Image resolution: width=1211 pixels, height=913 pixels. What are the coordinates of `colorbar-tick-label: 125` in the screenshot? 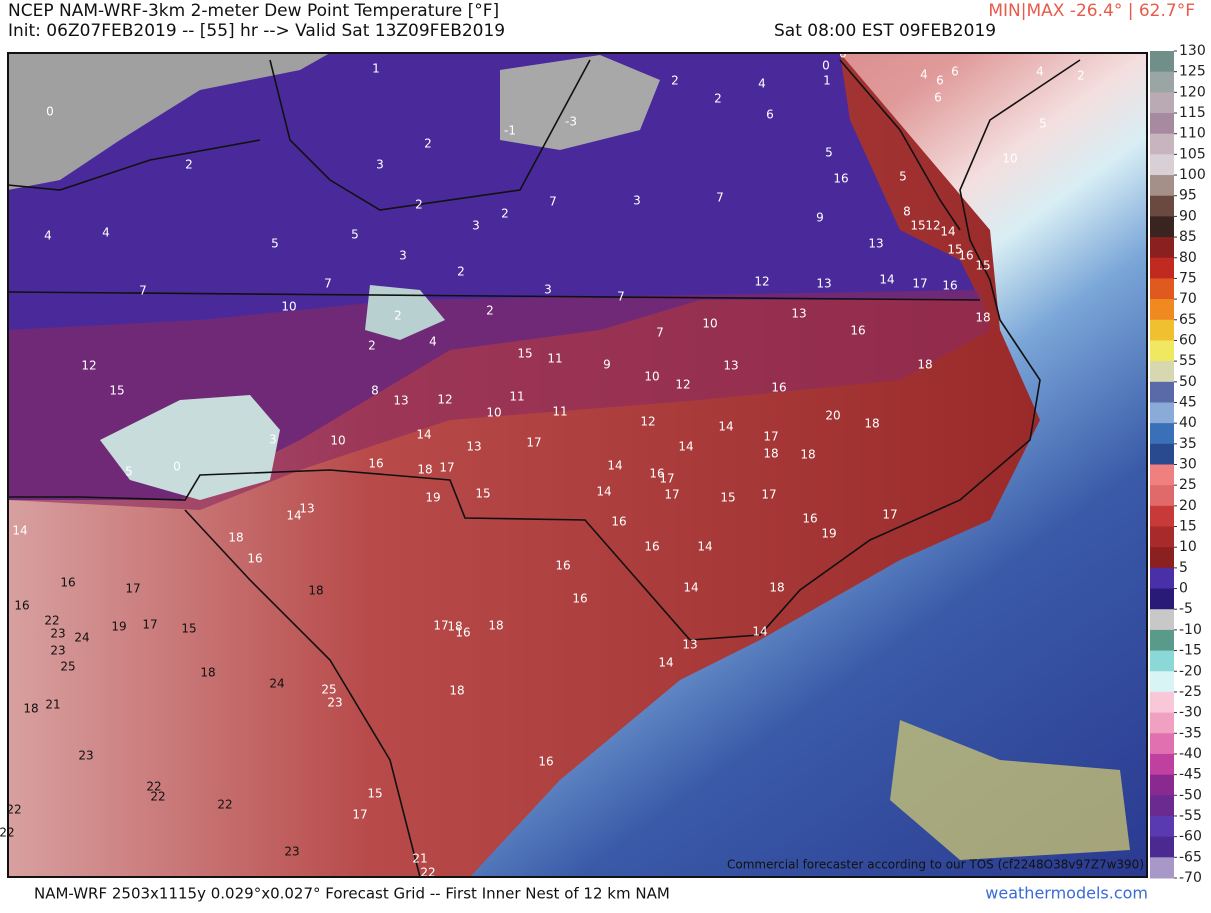 It's located at (1192, 72).